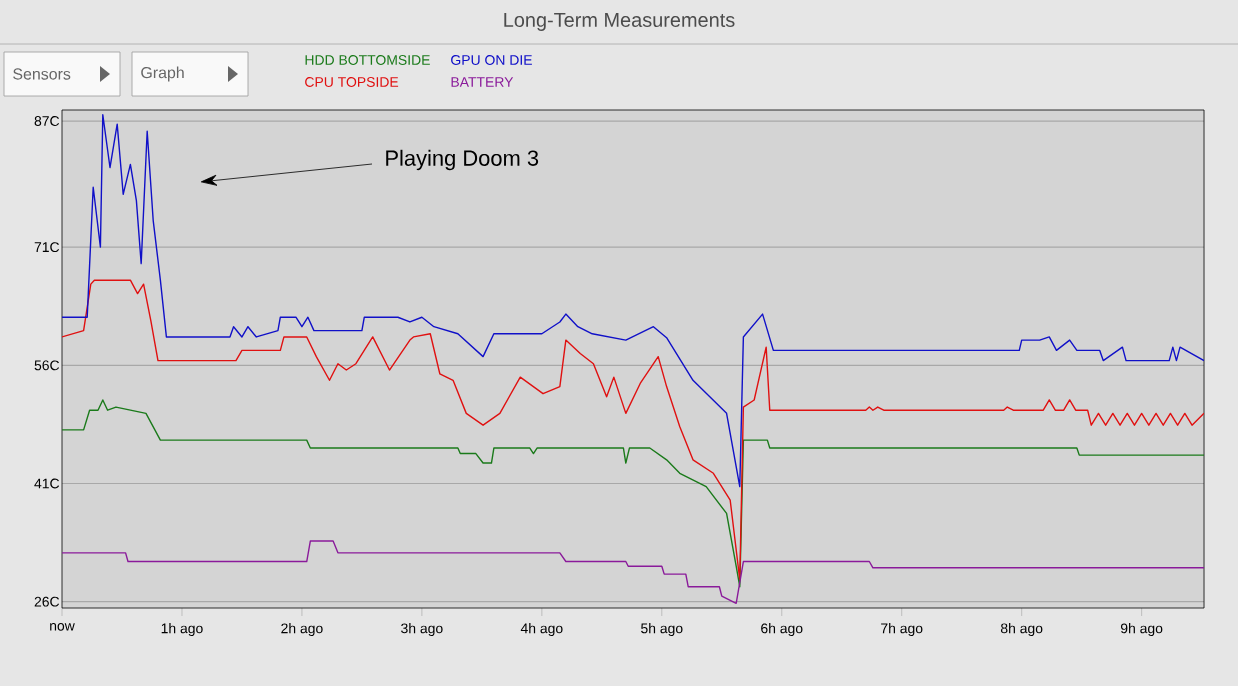 The height and width of the screenshot is (686, 1238). I want to click on annotation: Playing Doom 3, so click(462, 160).